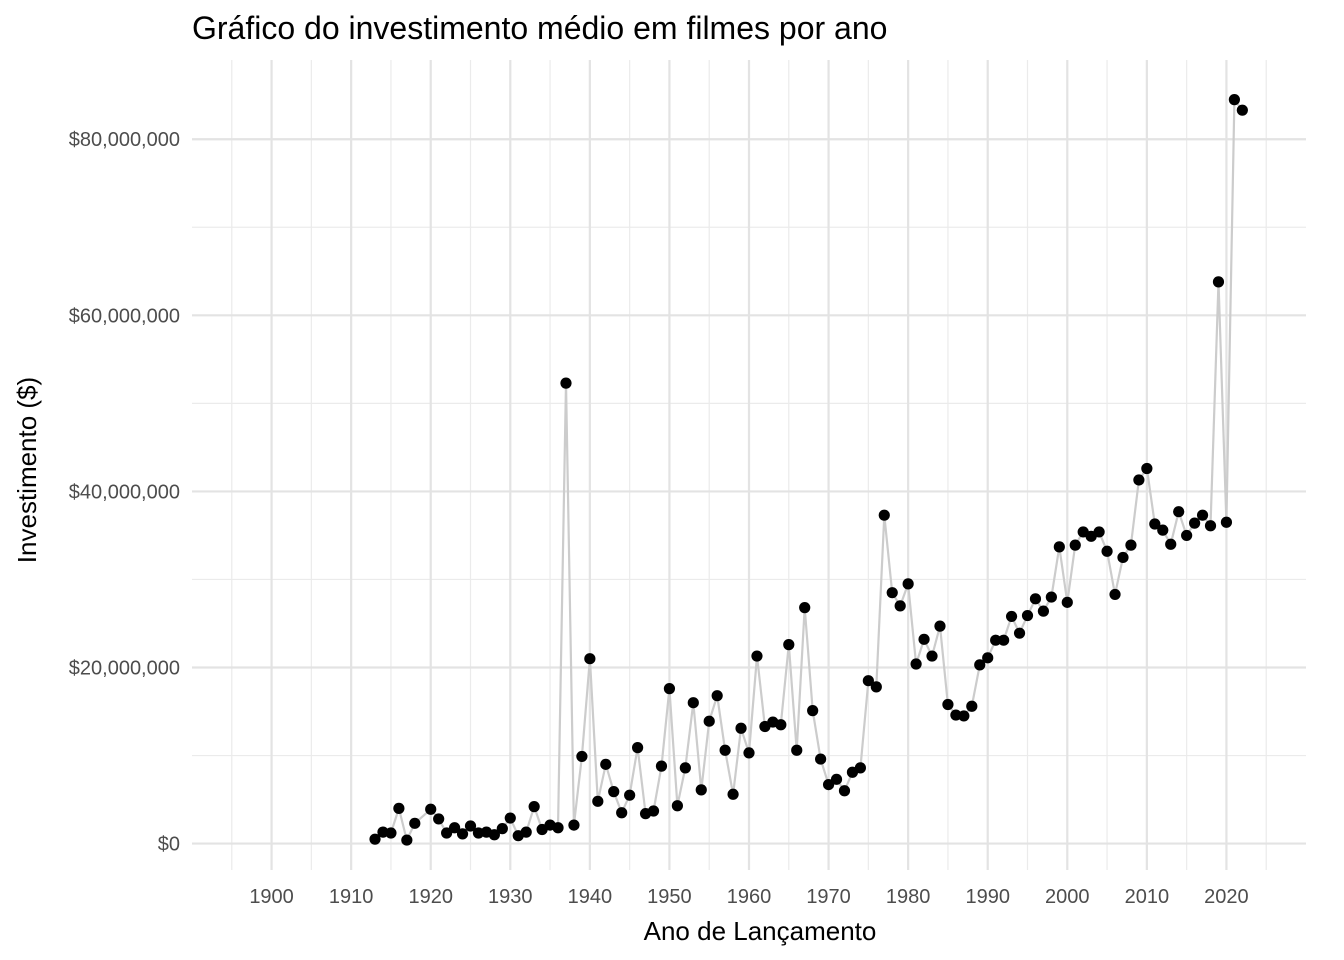 Image resolution: width=1344 pixels, height=960 pixels. Describe the element at coordinates (1067, 897) in the screenshot. I see `x-tick-label: 2000` at that location.